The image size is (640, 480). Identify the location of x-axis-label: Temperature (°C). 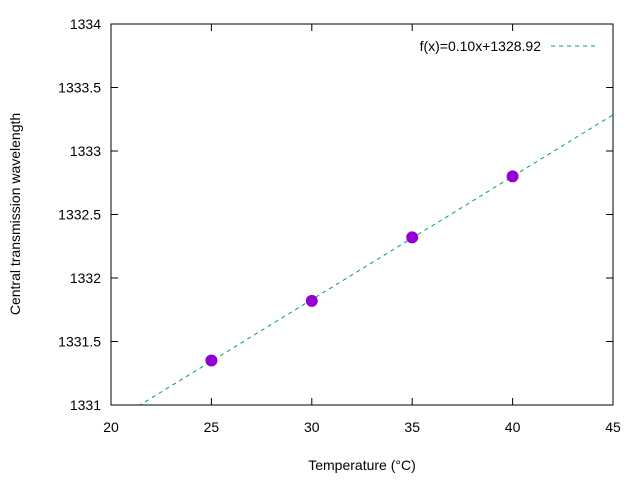
(362, 465).